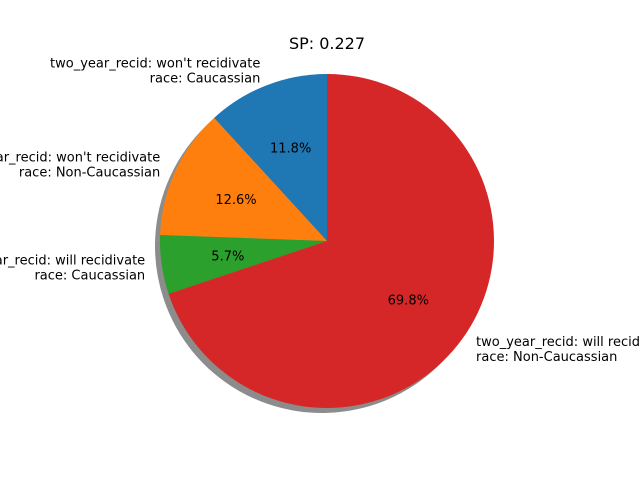 This screenshot has width=640, height=480. I want to click on slice-two-year-recid-won-t-recidivate-race-caucassian, so click(270, 157).